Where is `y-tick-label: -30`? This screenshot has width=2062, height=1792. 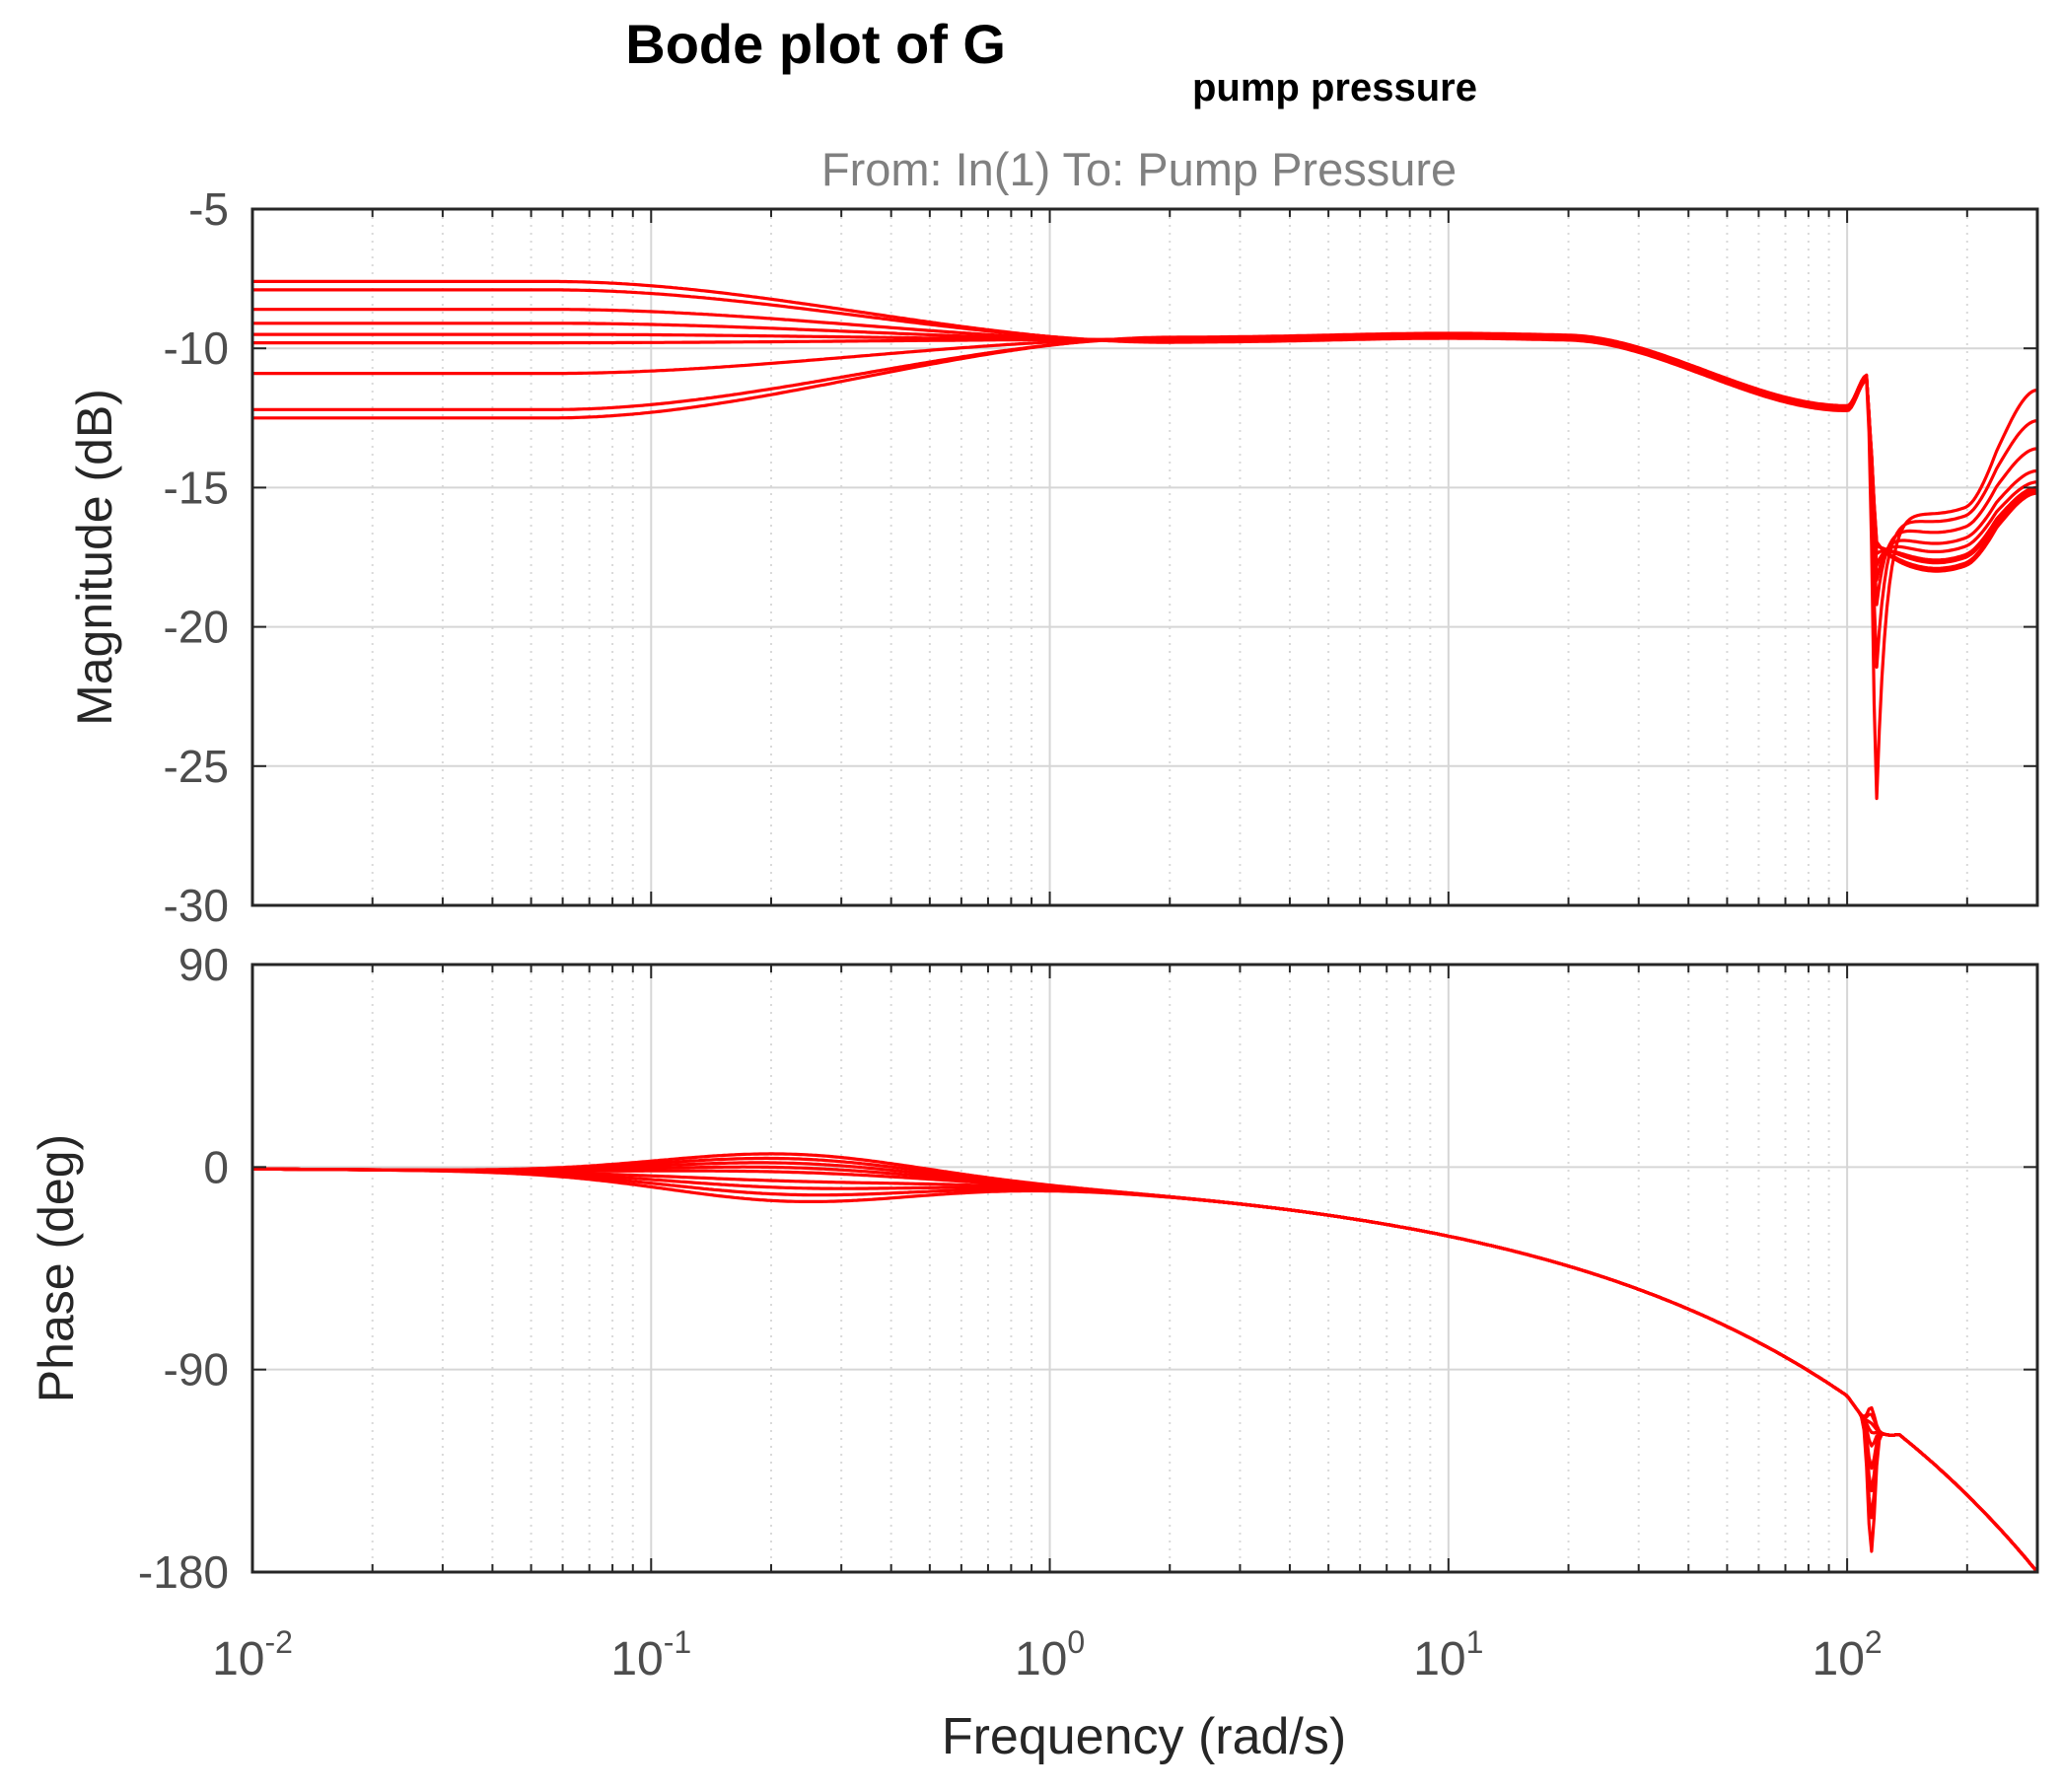 y-tick-label: -30 is located at coordinates (196, 905).